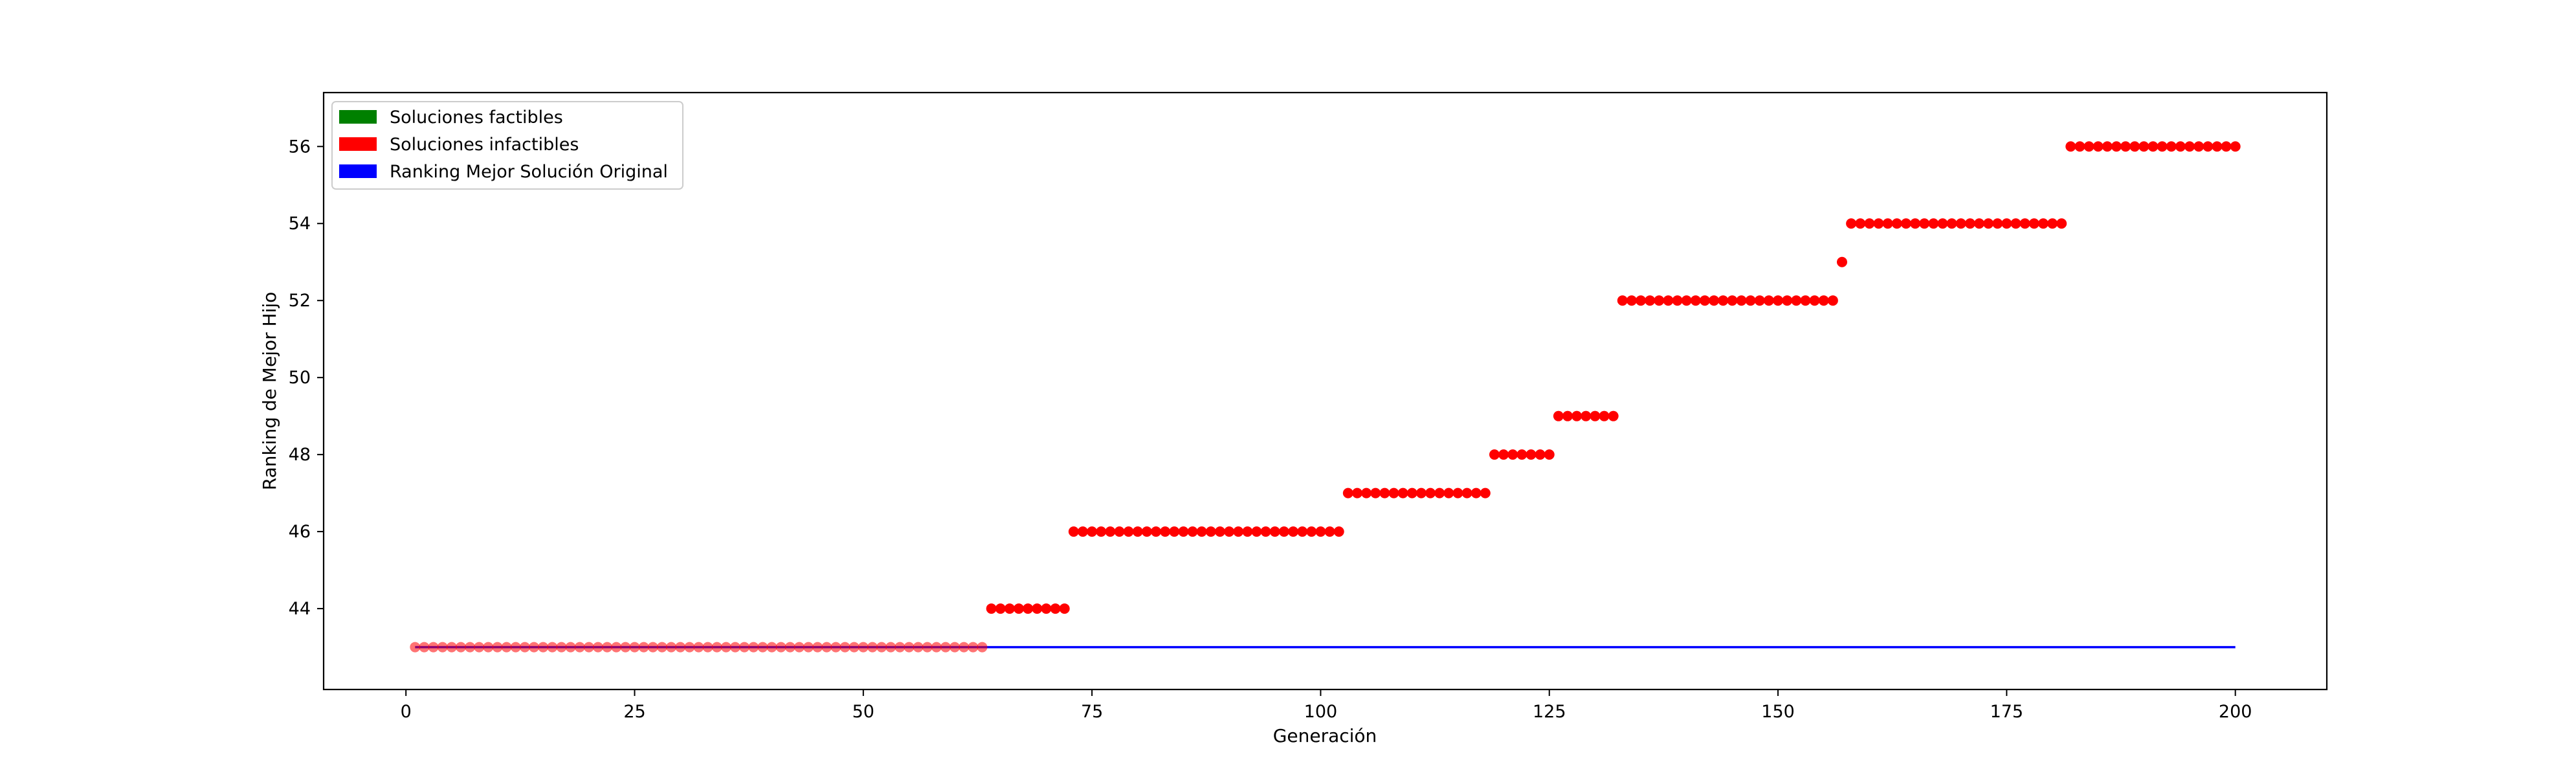 Image resolution: width=2576 pixels, height=773 pixels. Describe the element at coordinates (358, 144) in the screenshot. I see `legend-swatch-infactibles` at that location.